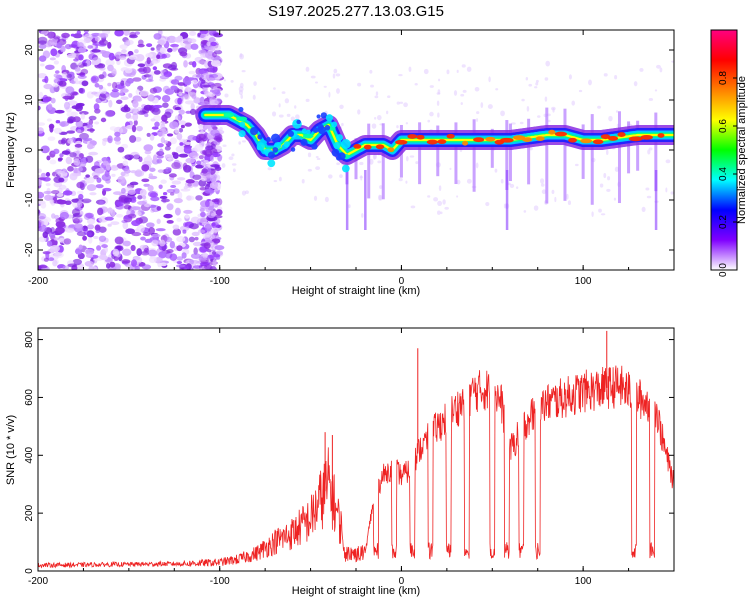 This screenshot has height=600, width=750. I want to click on x-tick-label: 100, so click(583, 281).